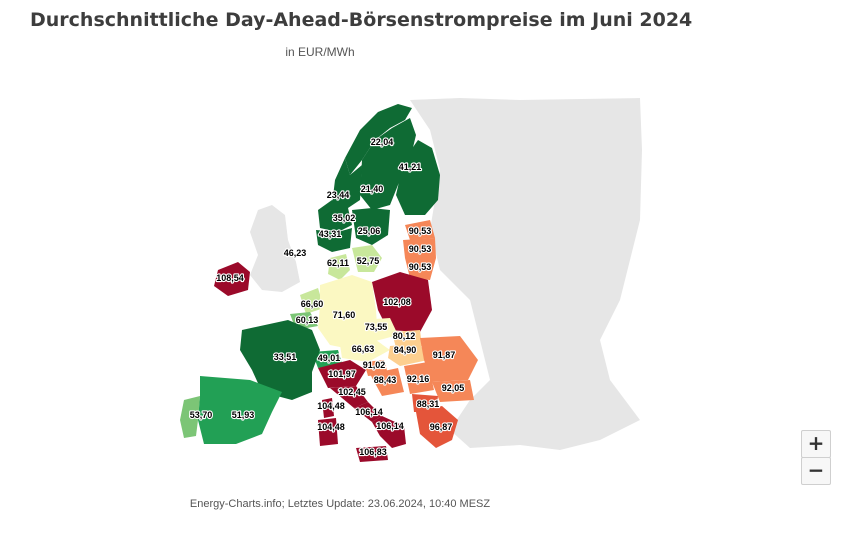 Image resolution: width=847 pixels, height=537 pixels. I want to click on price-label: 33,51, so click(285, 357).